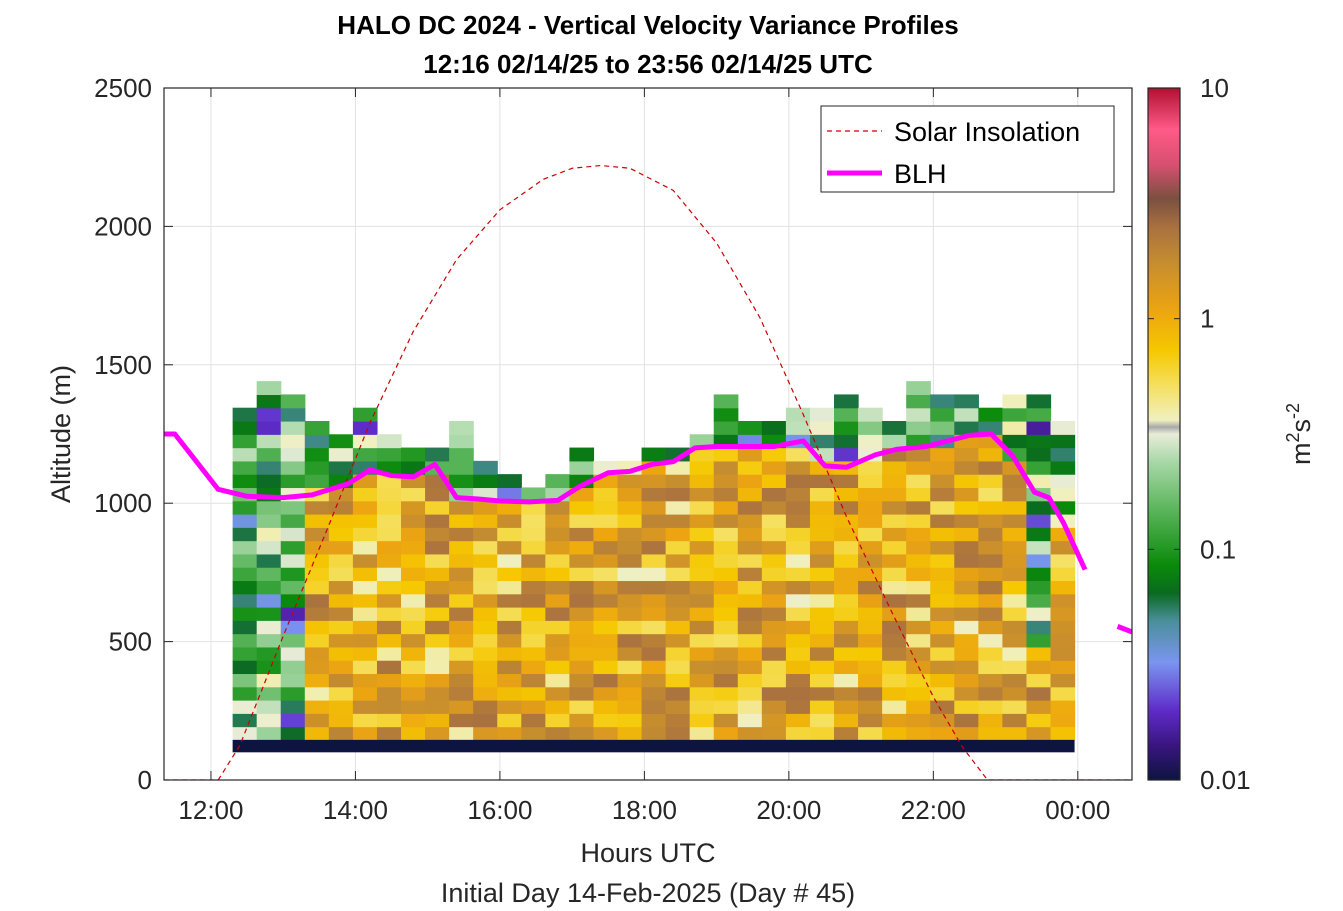 This screenshot has width=1343, height=911. What do you see at coordinates (644, 810) in the screenshot?
I see `x-tick-label: 18:00` at bounding box center [644, 810].